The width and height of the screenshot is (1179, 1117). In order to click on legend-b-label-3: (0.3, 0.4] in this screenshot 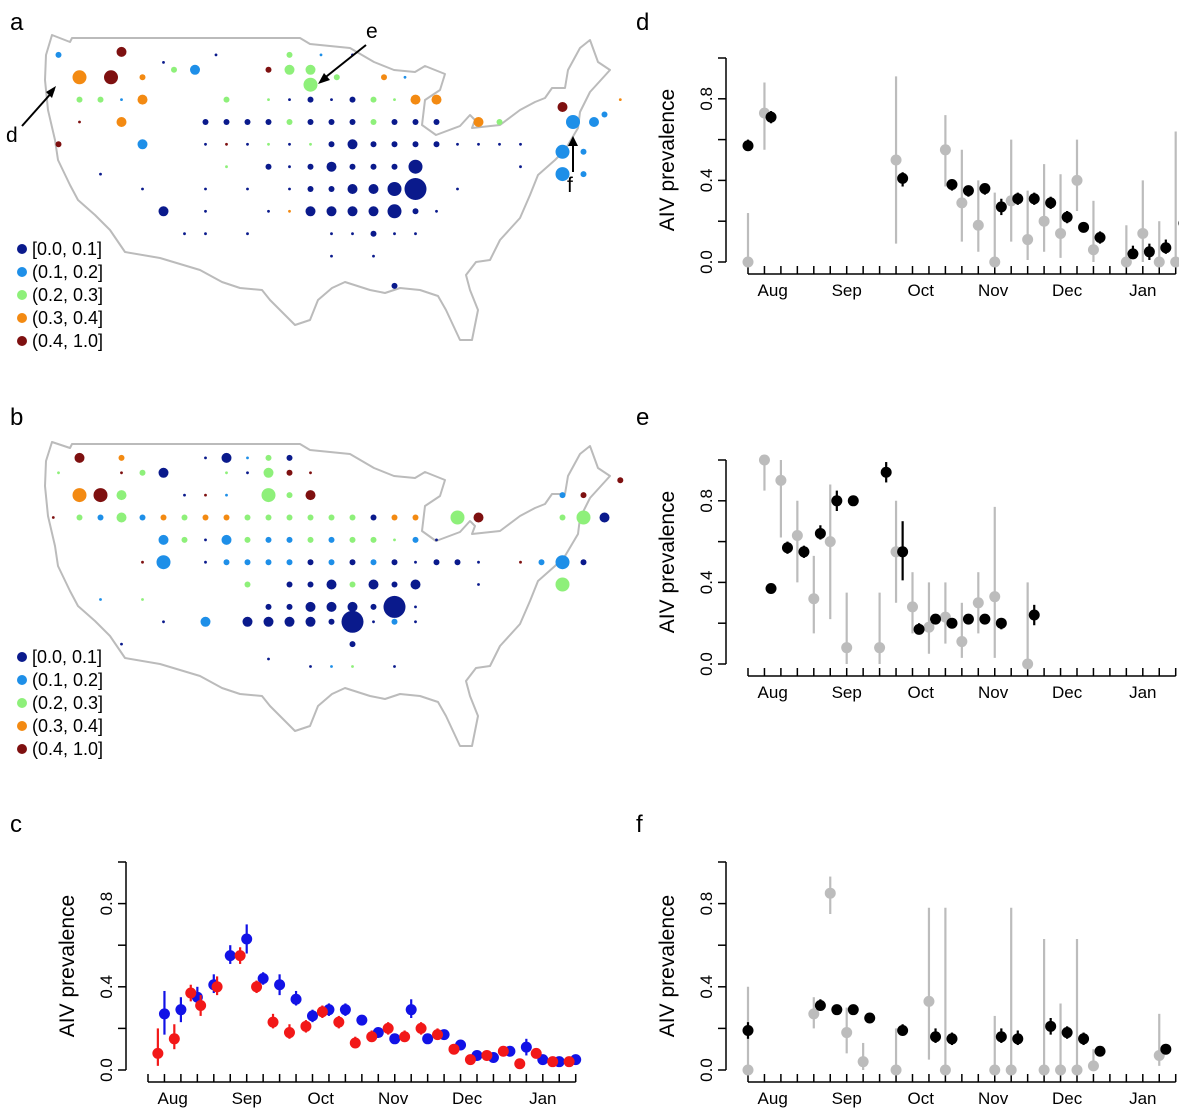, I will do `click(67, 726)`.